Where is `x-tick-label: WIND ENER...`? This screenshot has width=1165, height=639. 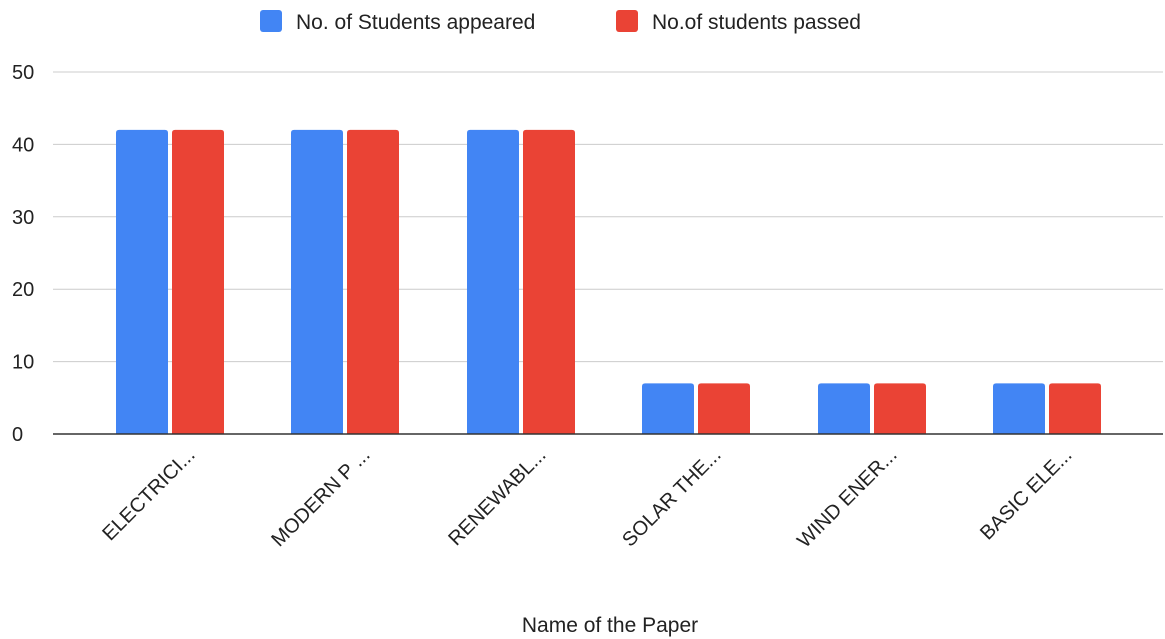 x-tick-label: WIND ENER... is located at coordinates (847, 498).